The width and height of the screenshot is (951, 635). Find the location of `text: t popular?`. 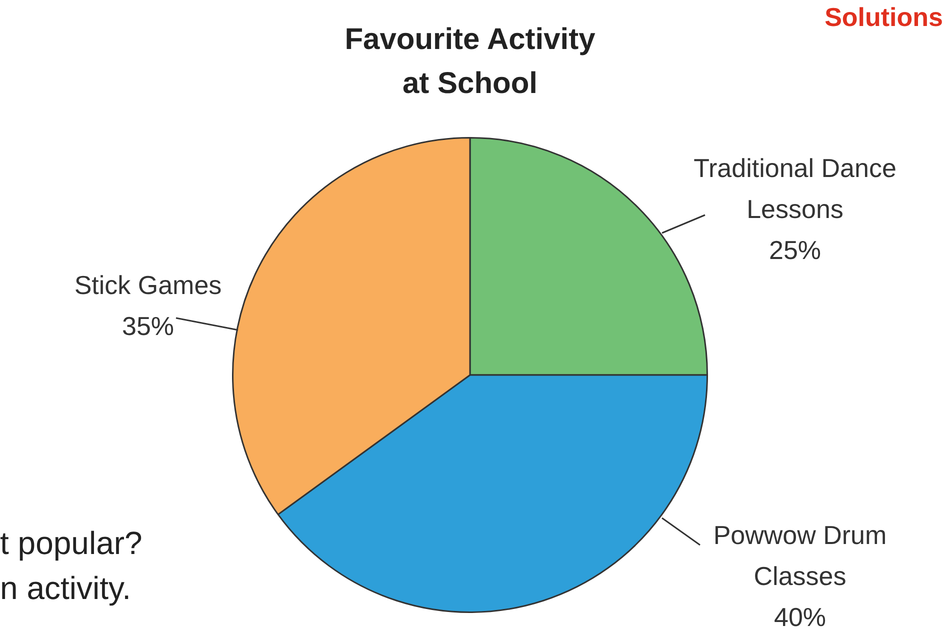

text: t popular? is located at coordinates (71, 543).